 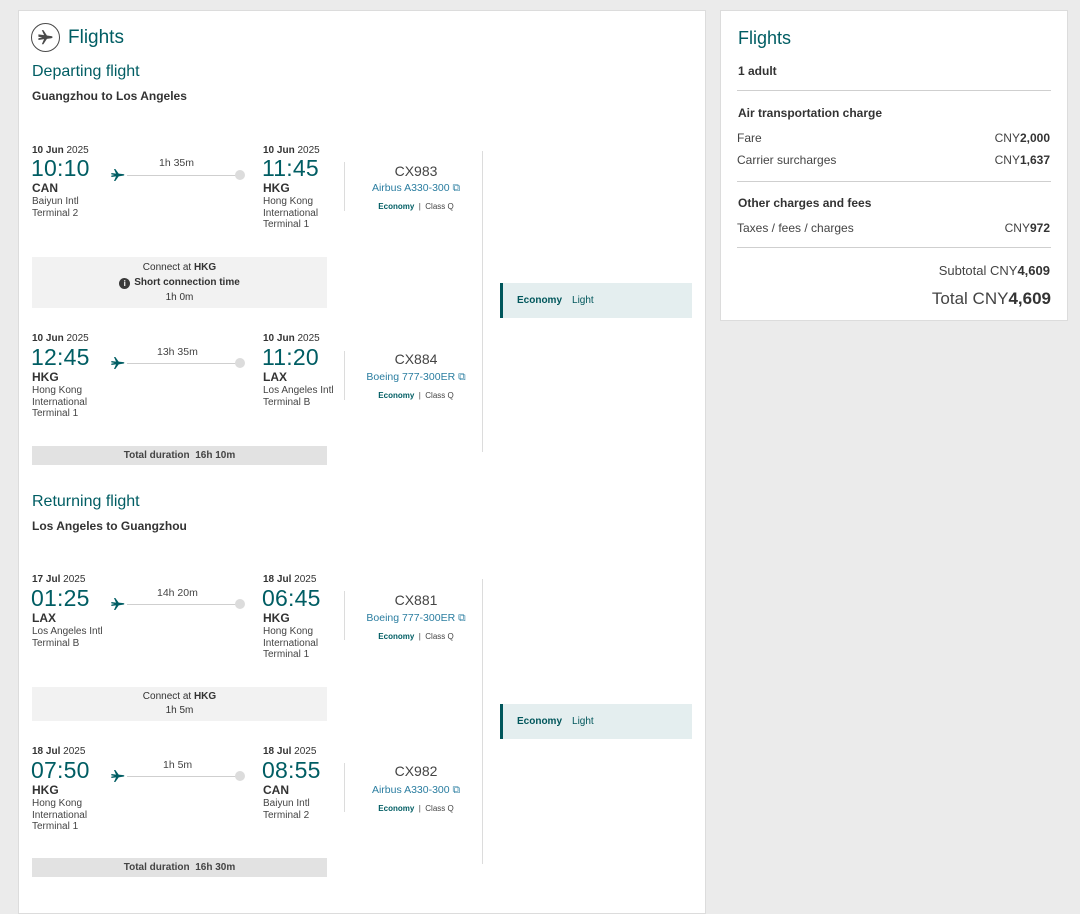 I want to click on dep-airport-name: Los Angeles Intl Terminal B, so click(x=67, y=637).